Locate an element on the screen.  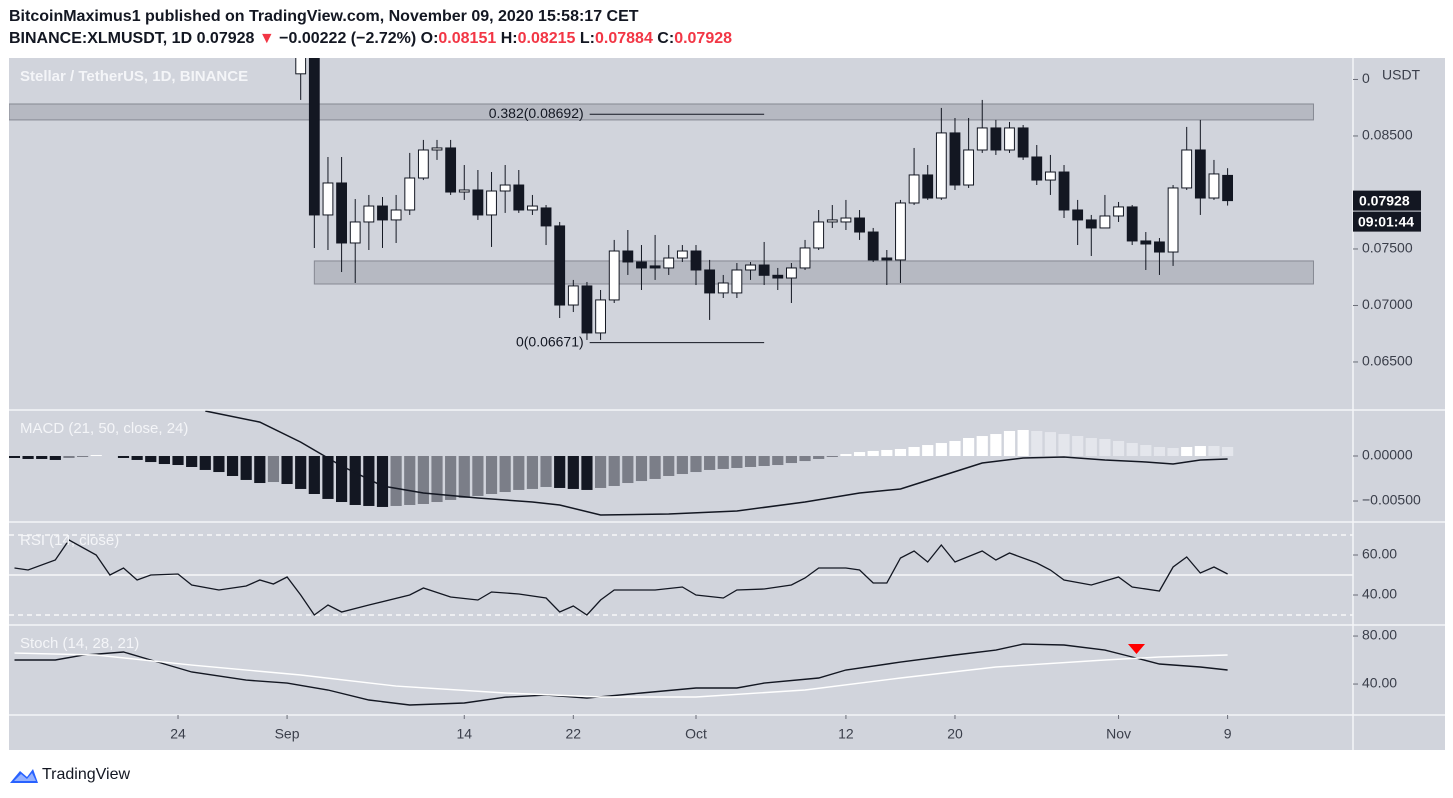
last-price-label: 0.07928 is located at coordinates (1384, 200).